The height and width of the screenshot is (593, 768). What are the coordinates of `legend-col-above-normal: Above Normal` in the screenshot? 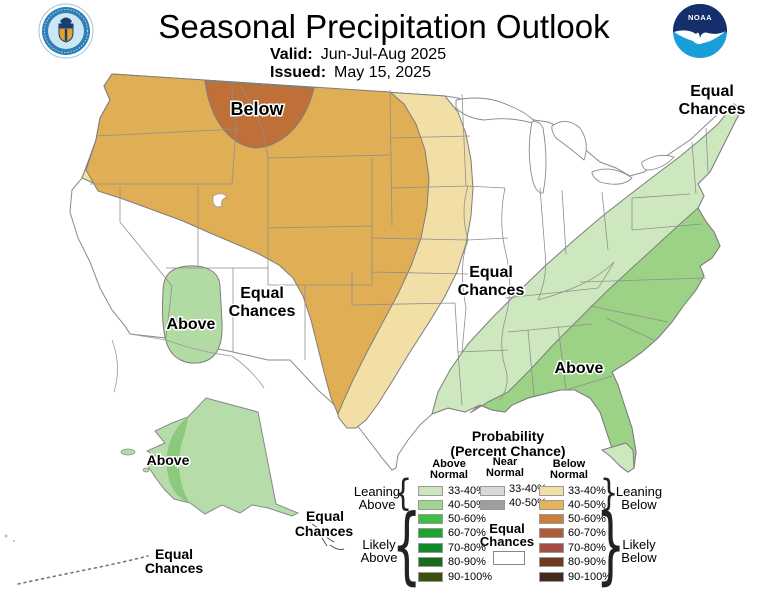 It's located at (449, 469).